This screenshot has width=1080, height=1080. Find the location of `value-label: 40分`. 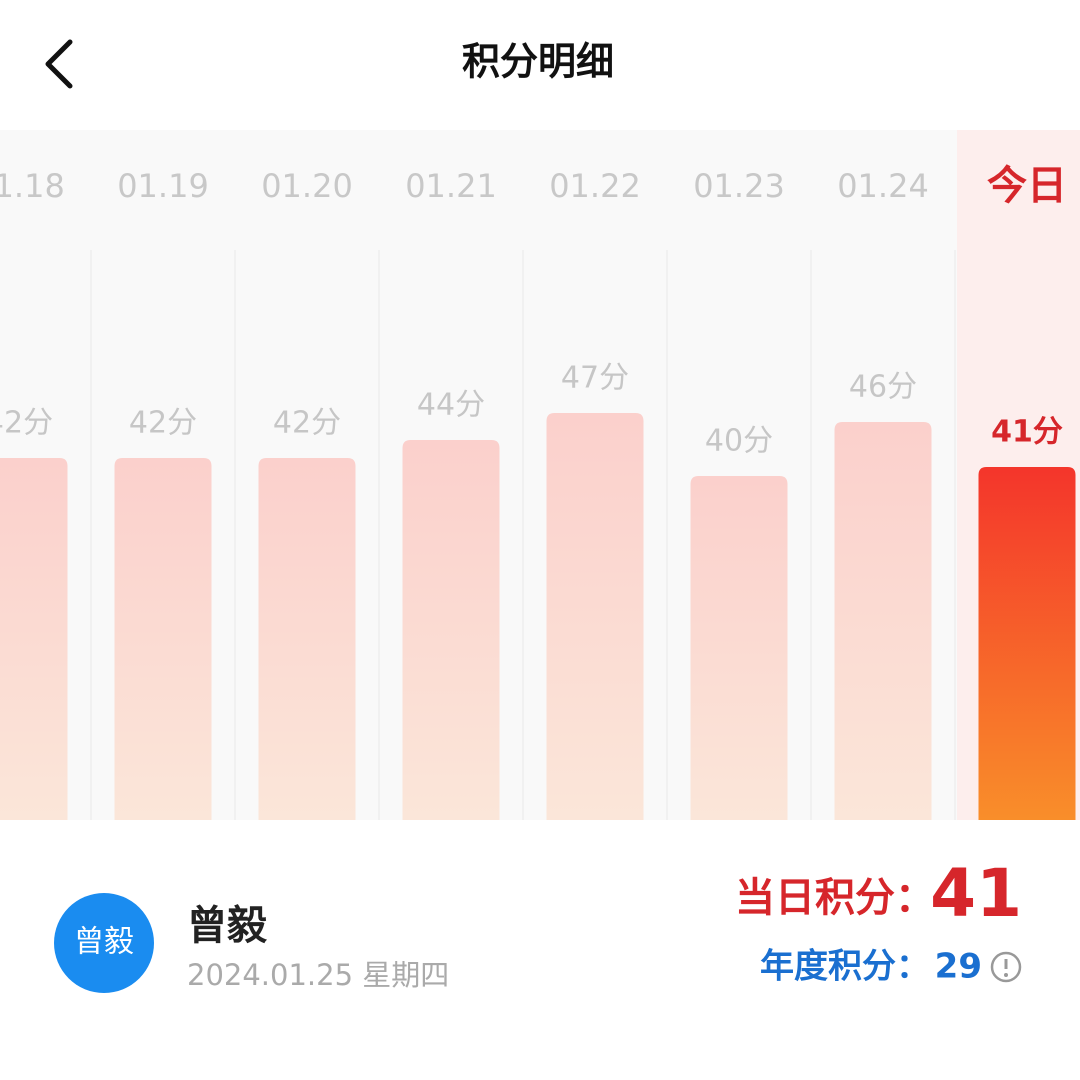

value-label: 40分 is located at coordinates (739, 441).